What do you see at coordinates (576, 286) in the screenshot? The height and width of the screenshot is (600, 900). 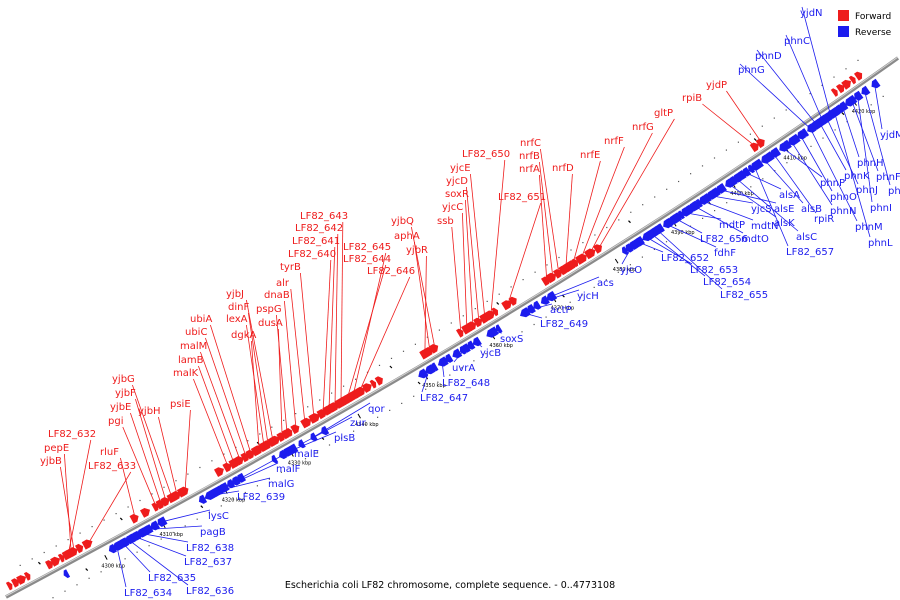 I see `leader-acs` at bounding box center [576, 286].